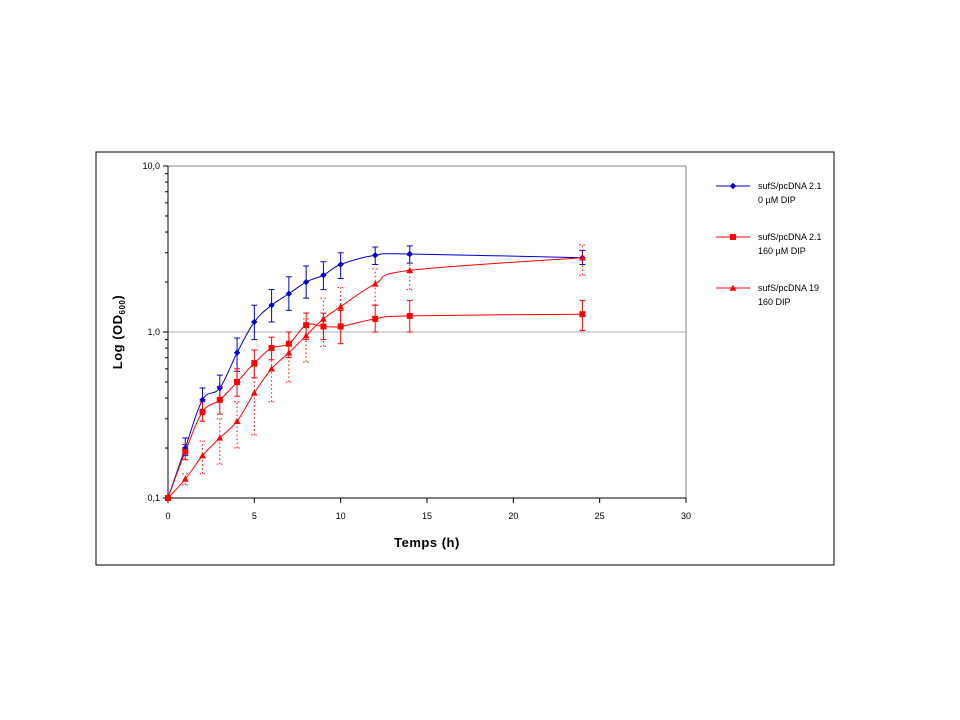 The image size is (960, 720). Describe the element at coordinates (153, 498) in the screenshot. I see `y-tick-label: 0,1` at that location.